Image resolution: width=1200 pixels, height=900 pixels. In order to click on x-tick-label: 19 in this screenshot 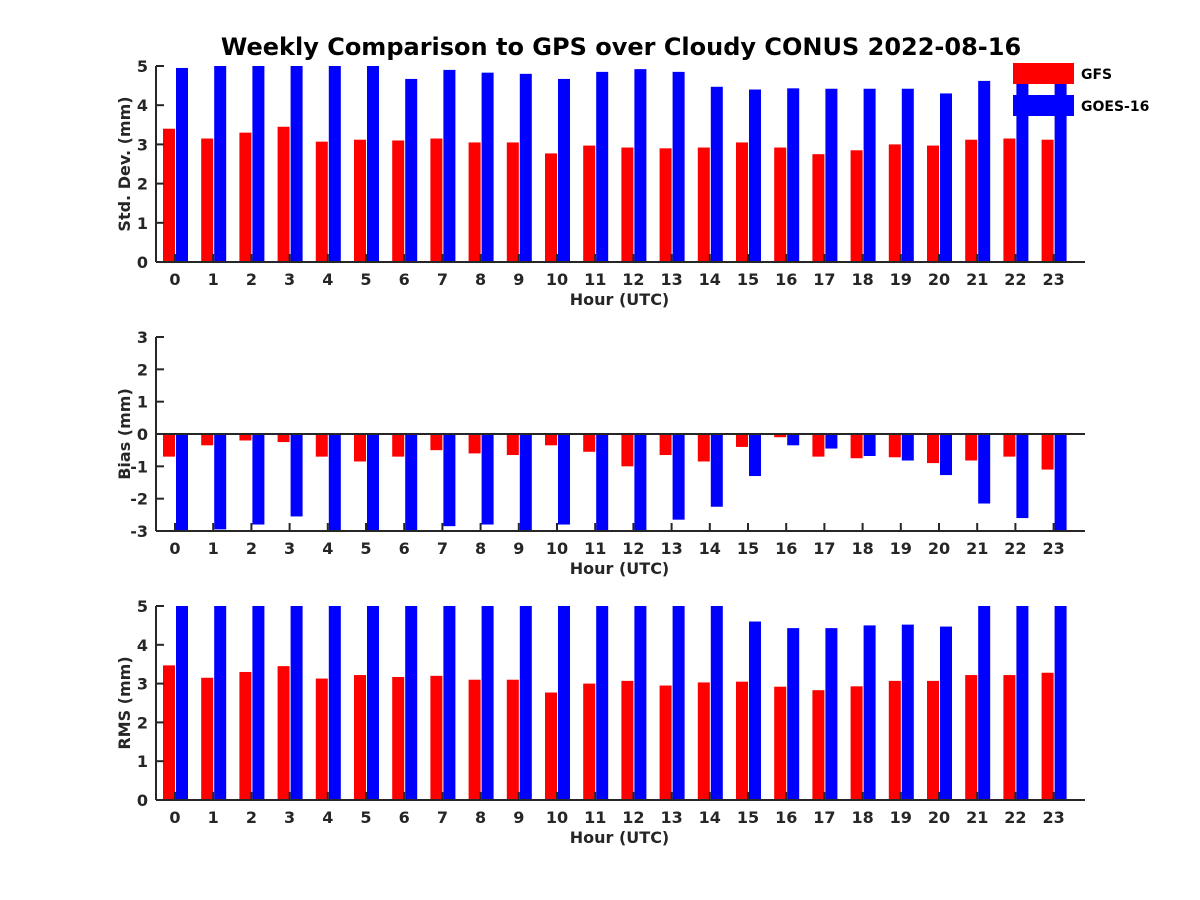, I will do `click(901, 279)`.